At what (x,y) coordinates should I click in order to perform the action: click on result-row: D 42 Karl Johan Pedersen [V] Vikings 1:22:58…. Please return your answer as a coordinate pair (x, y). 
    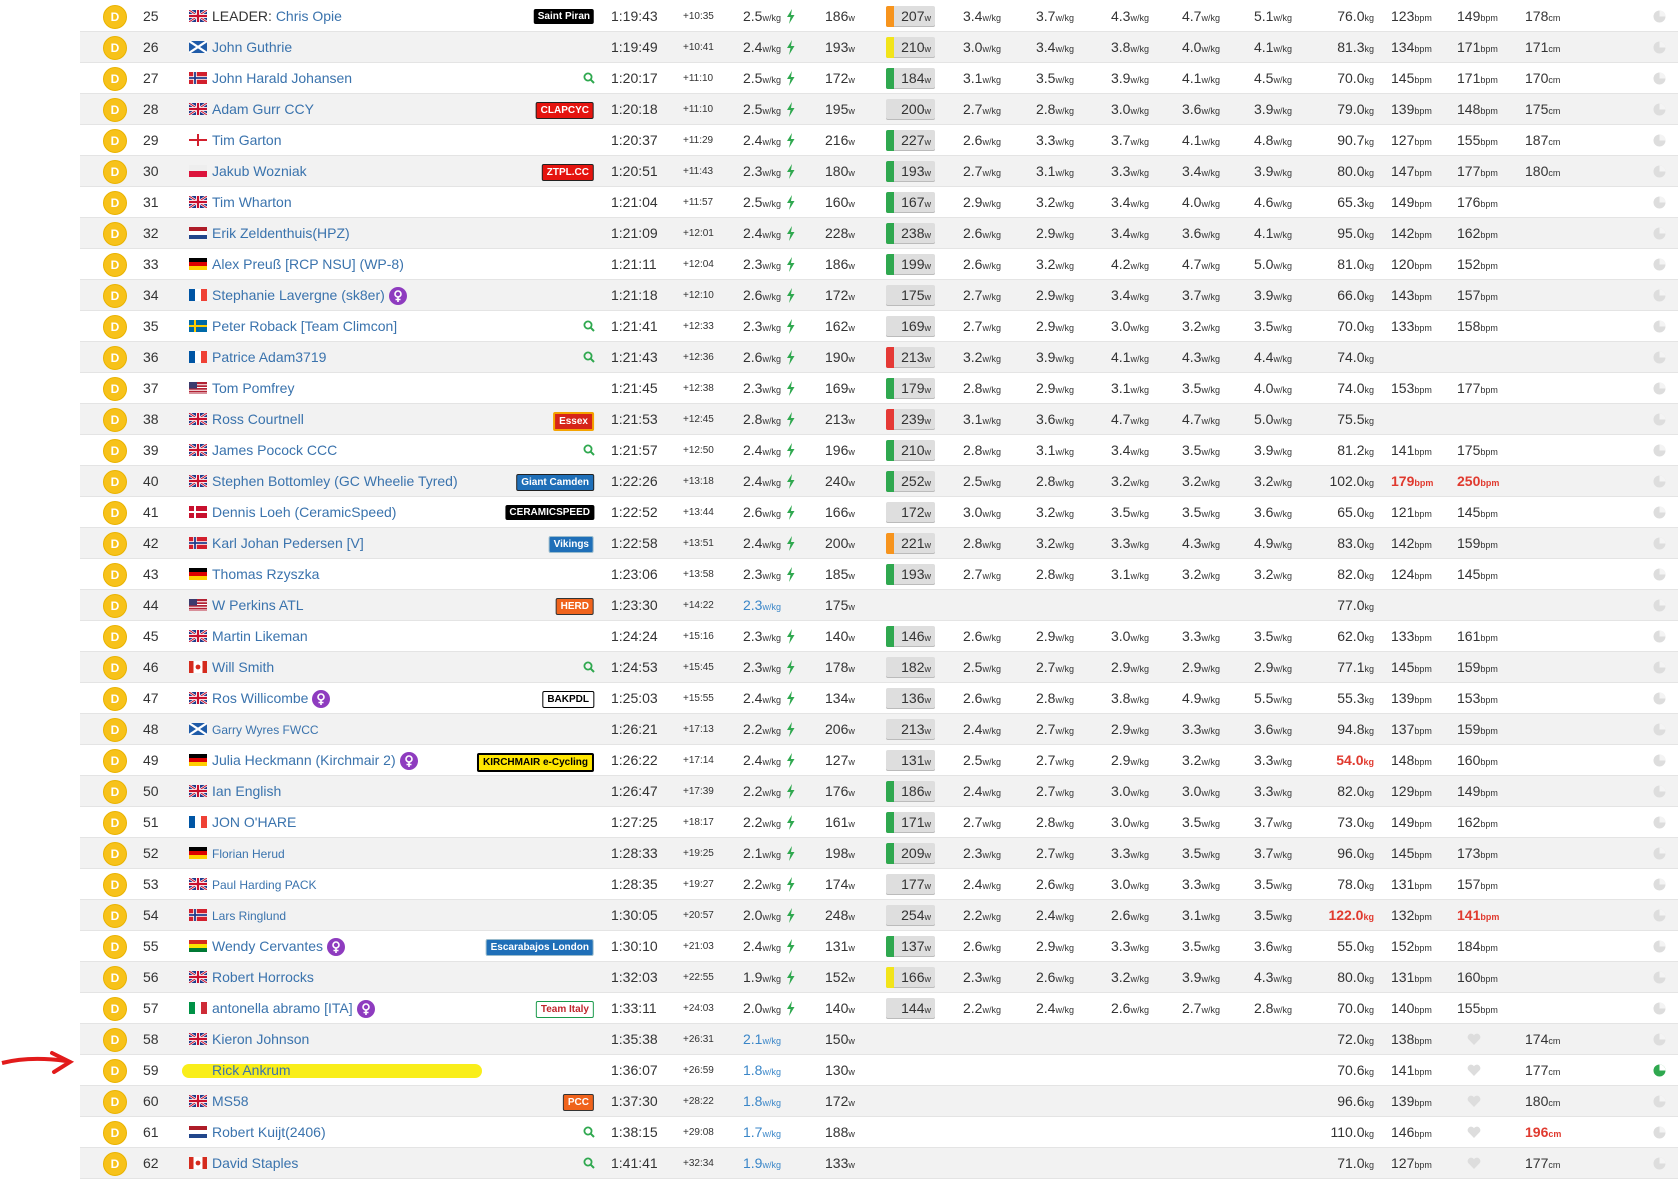
    Looking at the image, I should click on (879, 543).